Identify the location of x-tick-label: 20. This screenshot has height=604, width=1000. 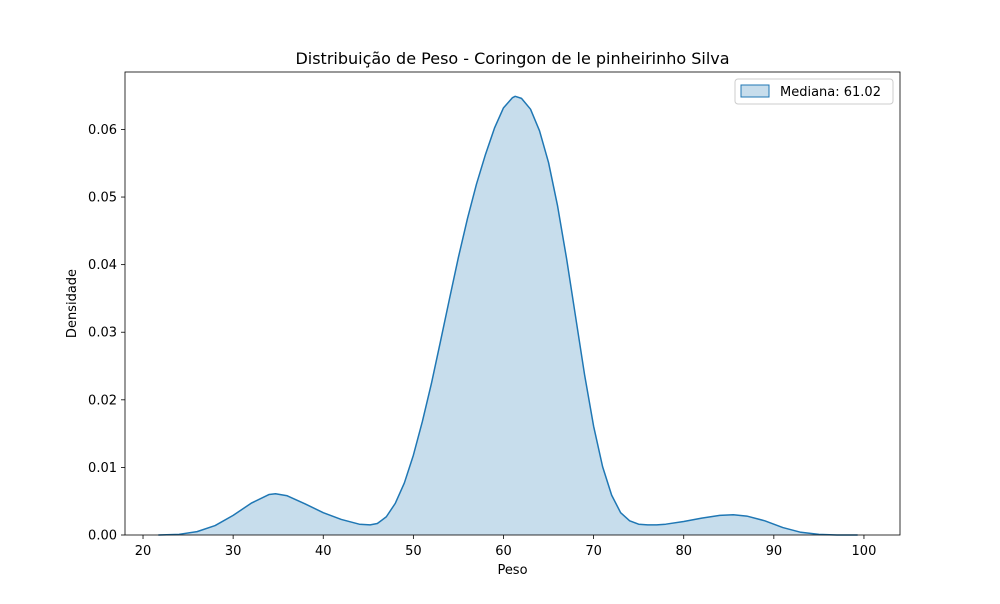
(143, 551).